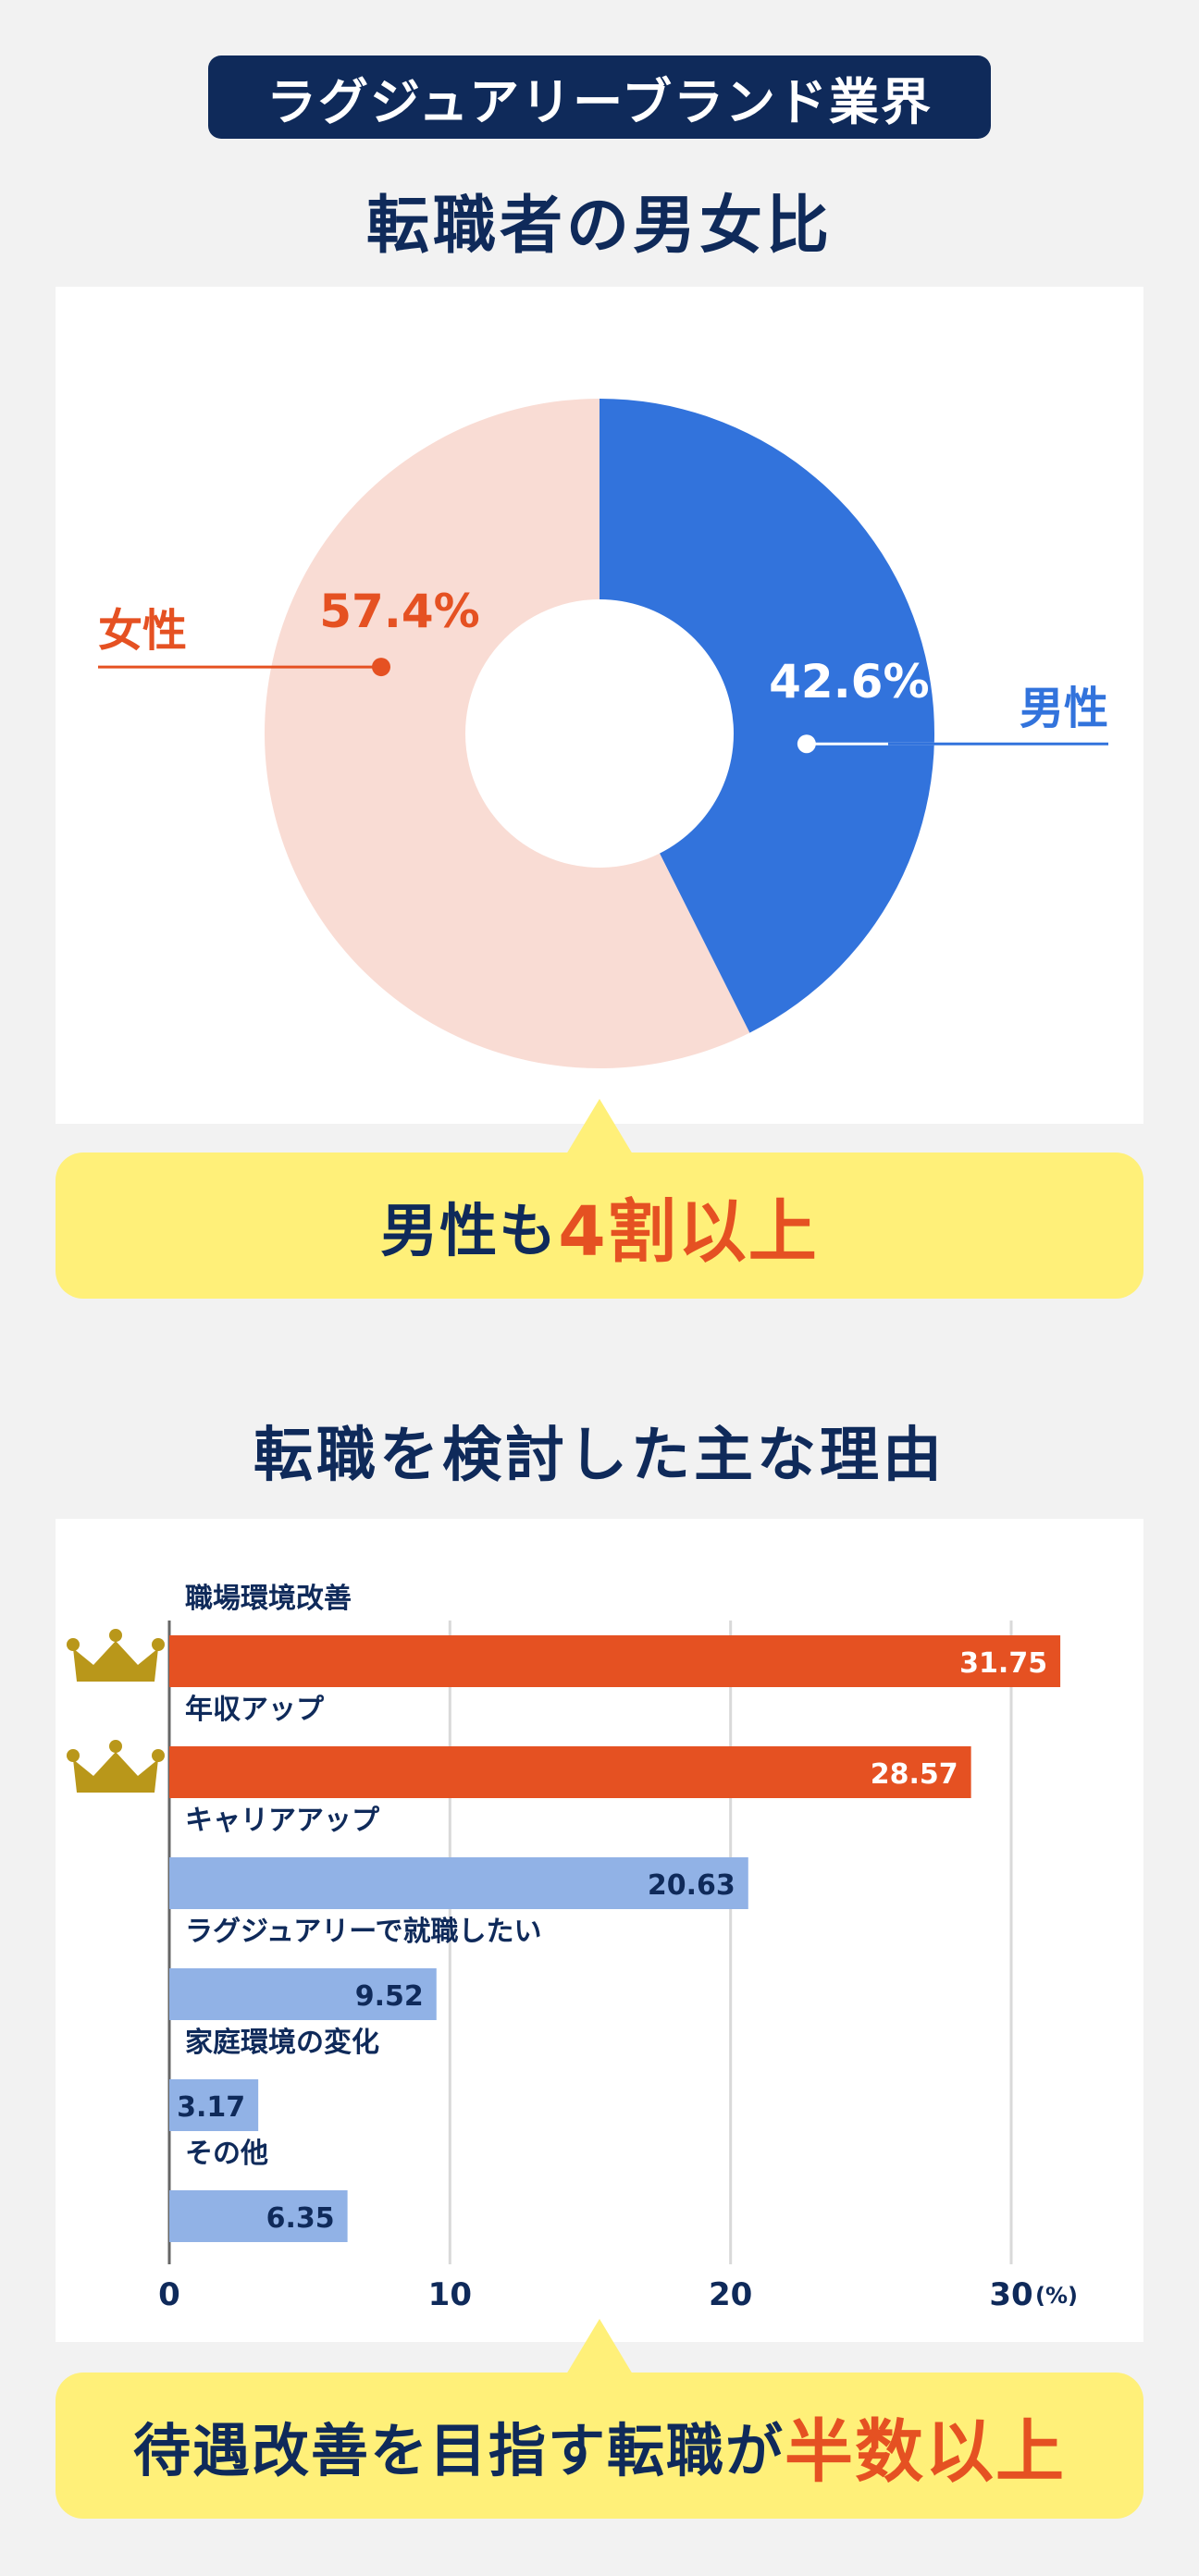 This screenshot has width=1199, height=2576. What do you see at coordinates (169, 2294) in the screenshot?
I see `x-tick-label: 0` at bounding box center [169, 2294].